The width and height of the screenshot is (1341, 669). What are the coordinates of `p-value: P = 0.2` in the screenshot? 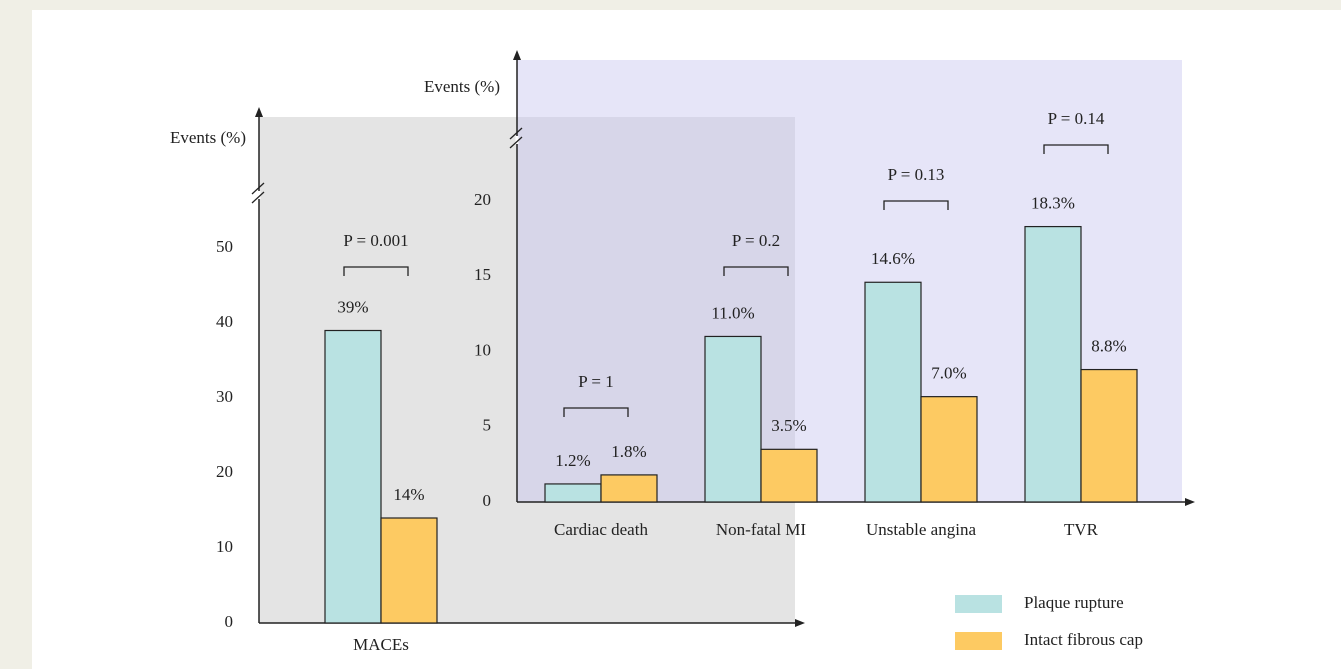 It's located at (756, 240).